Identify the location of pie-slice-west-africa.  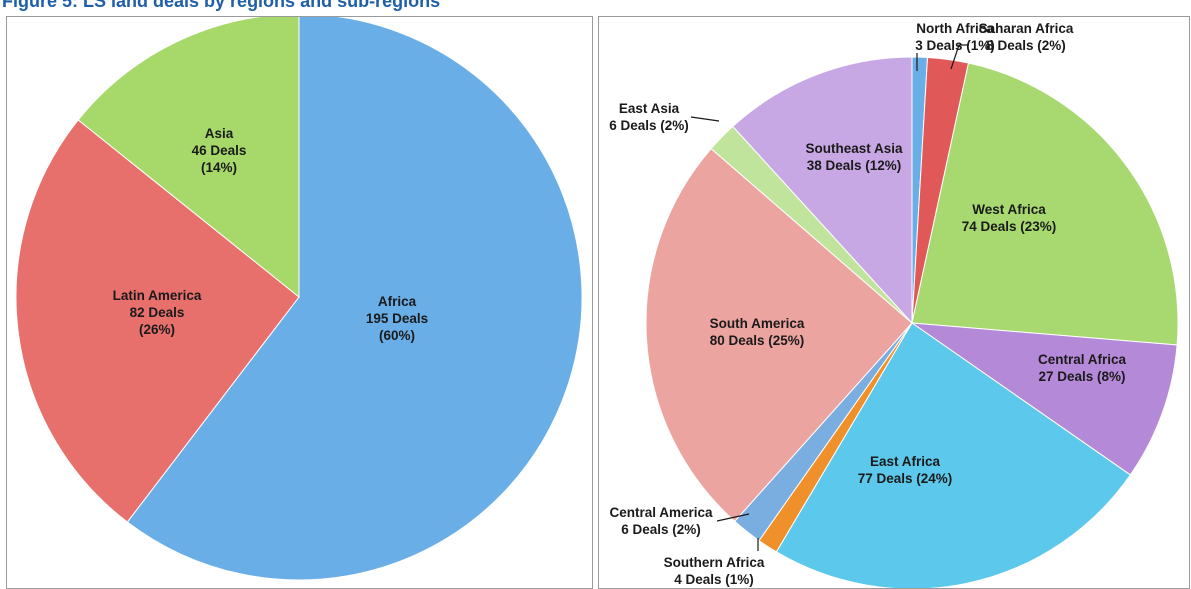
(1045, 204).